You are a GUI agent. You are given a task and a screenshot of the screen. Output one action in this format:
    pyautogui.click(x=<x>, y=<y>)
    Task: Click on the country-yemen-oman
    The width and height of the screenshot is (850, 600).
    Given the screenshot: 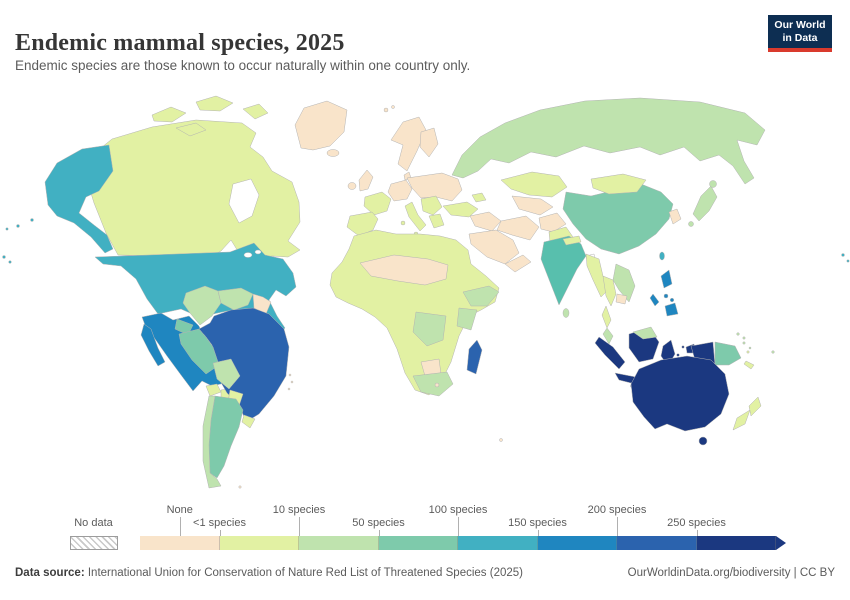 What is the action you would take?
    pyautogui.click(x=518, y=263)
    